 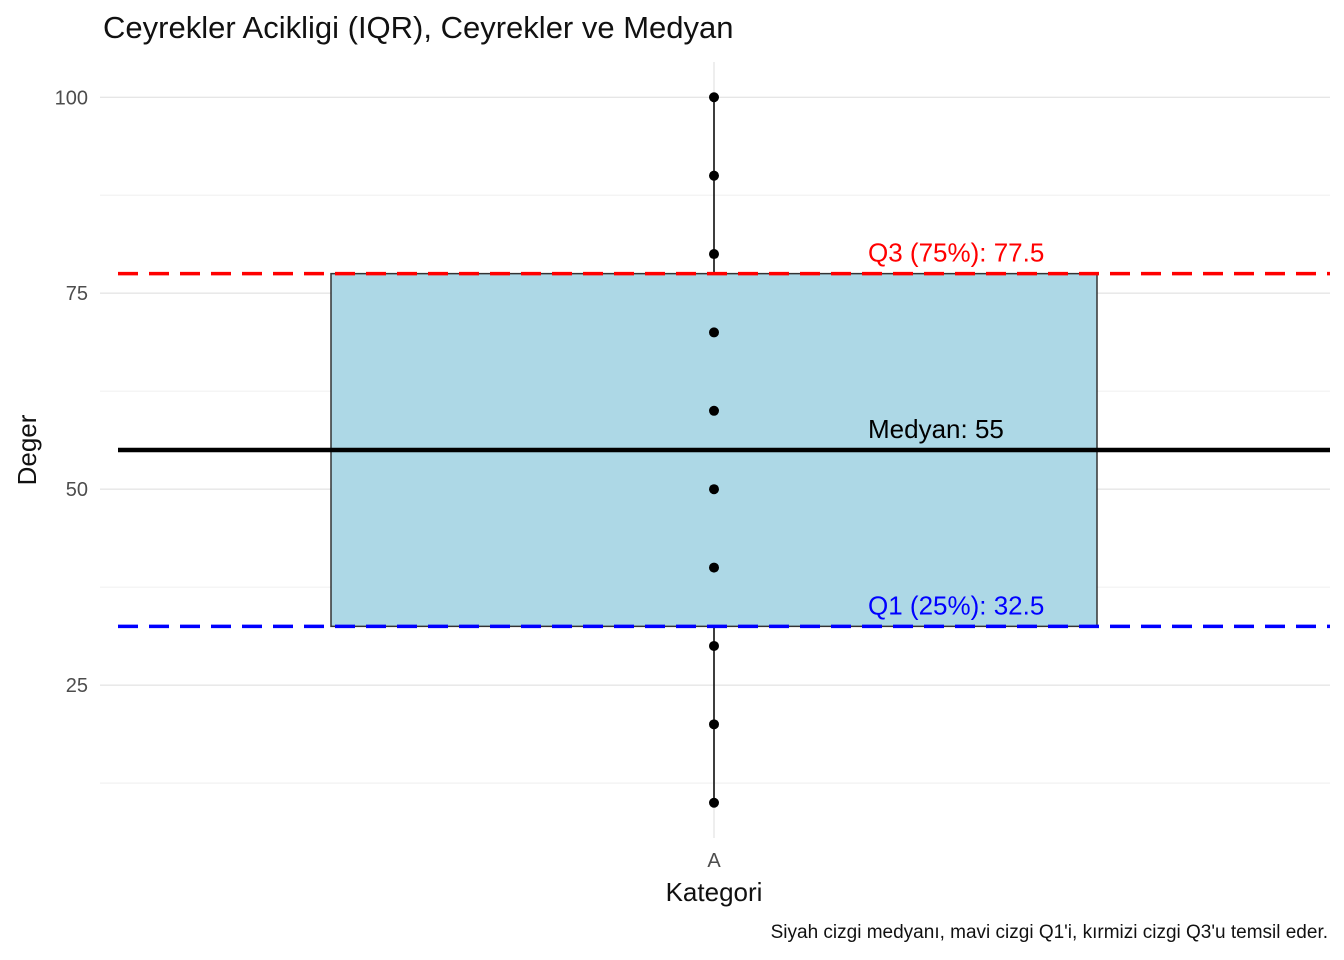 What do you see at coordinates (714, 892) in the screenshot?
I see `x-axis-title: Kategori` at bounding box center [714, 892].